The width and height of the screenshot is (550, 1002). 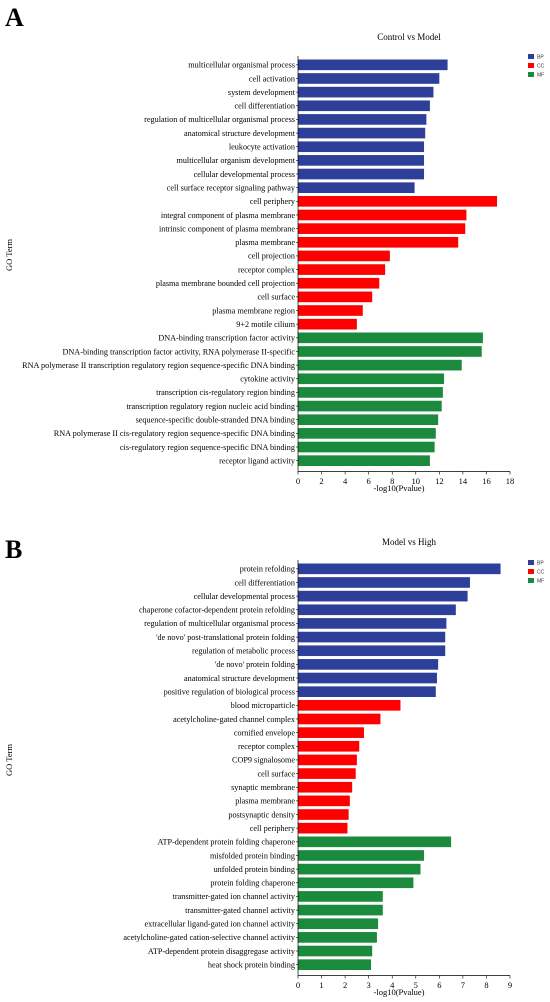 What do you see at coordinates (416, 481) in the screenshot?
I see `x-tick-label: 10` at bounding box center [416, 481].